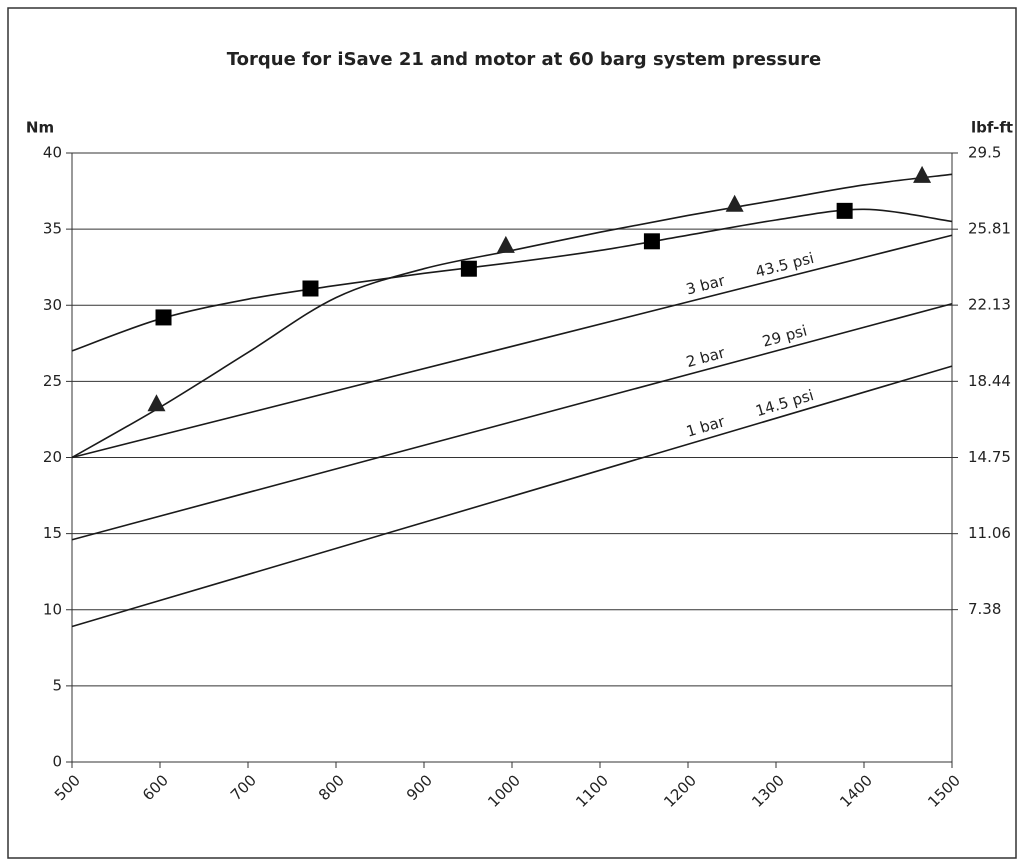 The image size is (1024, 866). What do you see at coordinates (984, 153) in the screenshot?
I see `y2-tick-label: 29.5` at bounding box center [984, 153].